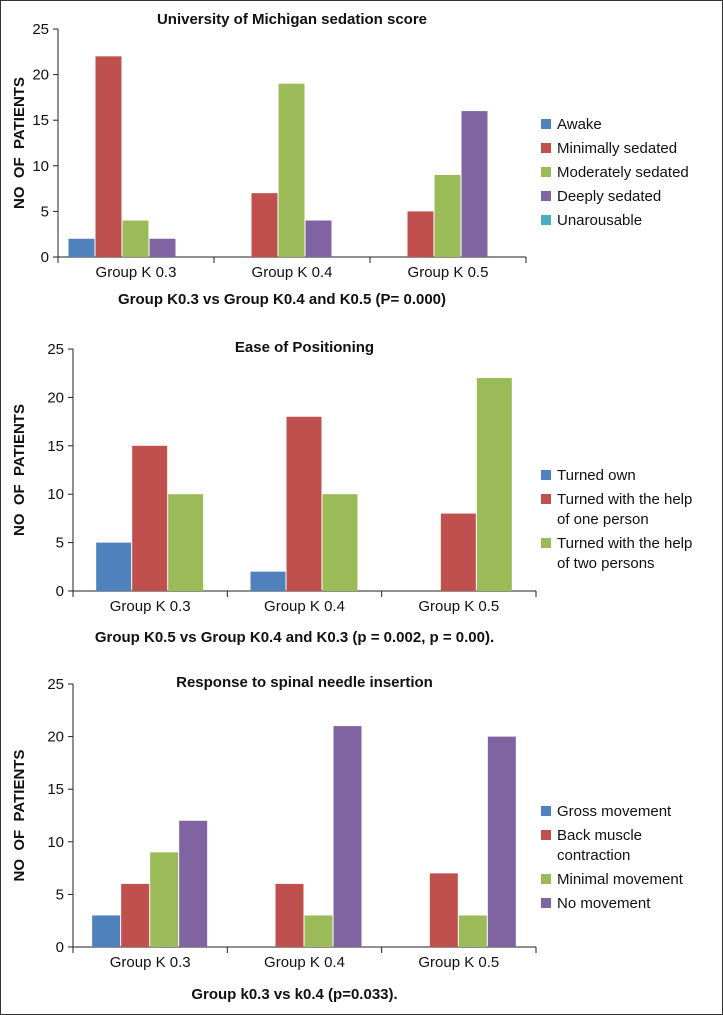  I want to click on legend-label: Awake, so click(579, 124).